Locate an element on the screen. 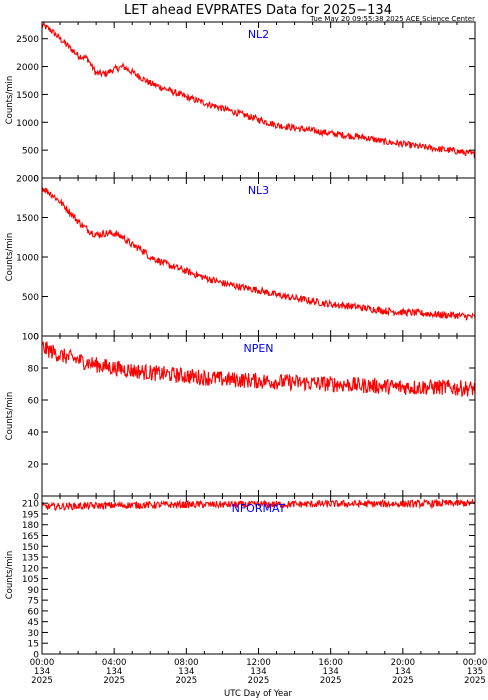 The height and width of the screenshot is (700, 488). y-tick-label: 45 is located at coordinates (33, 623).